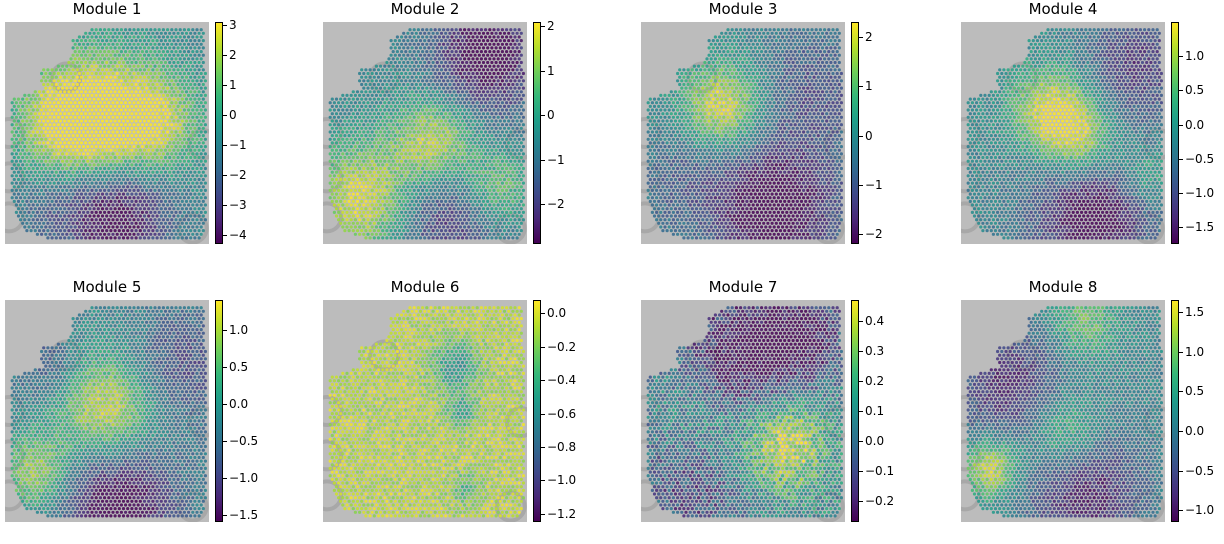  I want to click on module-panel: Module 5 1.0 0.5 0.0 −0.5 −1.0 −1.5, so click(155, 410).